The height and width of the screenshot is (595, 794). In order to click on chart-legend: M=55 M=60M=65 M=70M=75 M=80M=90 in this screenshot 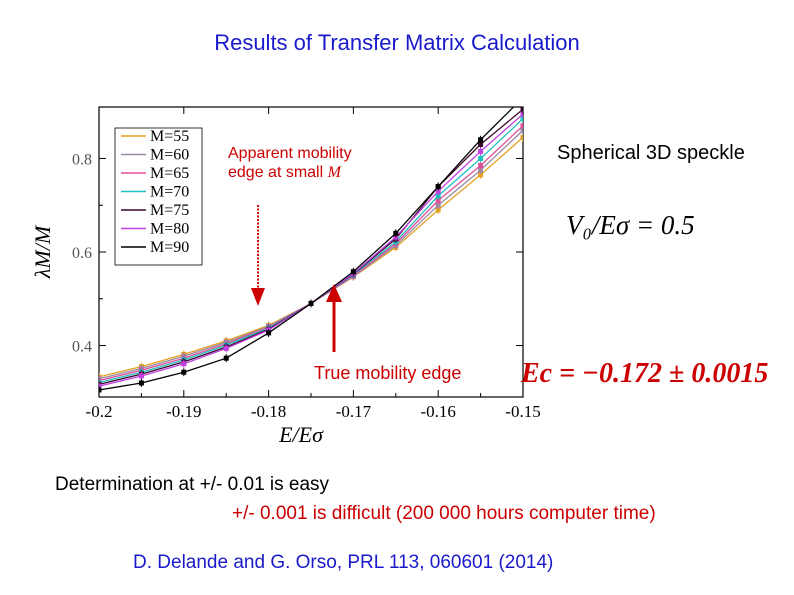, I will do `click(158, 196)`.